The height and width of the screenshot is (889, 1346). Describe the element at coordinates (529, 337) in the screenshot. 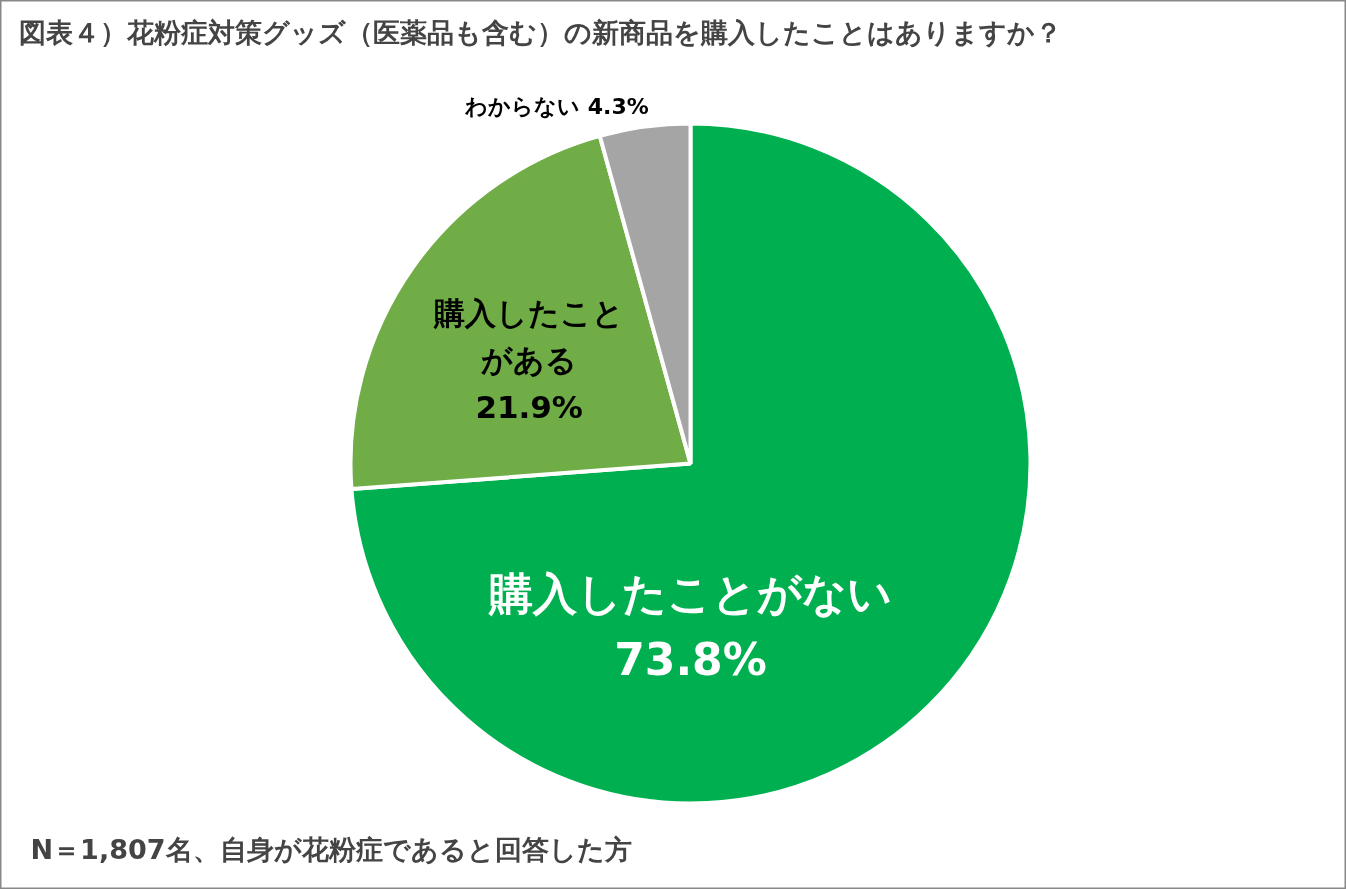

I see `slice-label: 購入したことがある` at that location.